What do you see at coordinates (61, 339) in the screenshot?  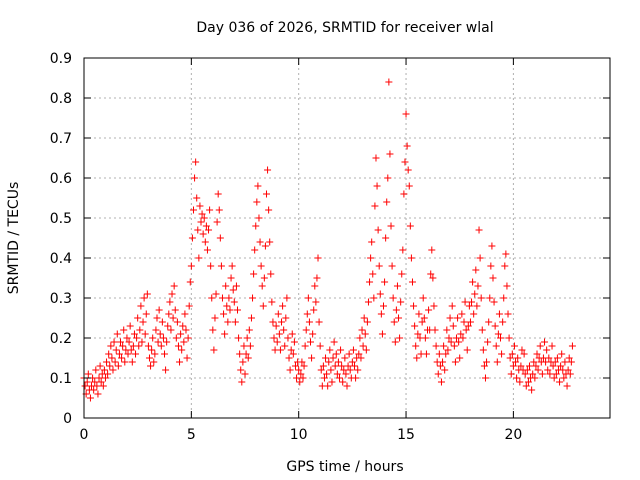 I see `y-tick-label: 0.2` at bounding box center [61, 339].